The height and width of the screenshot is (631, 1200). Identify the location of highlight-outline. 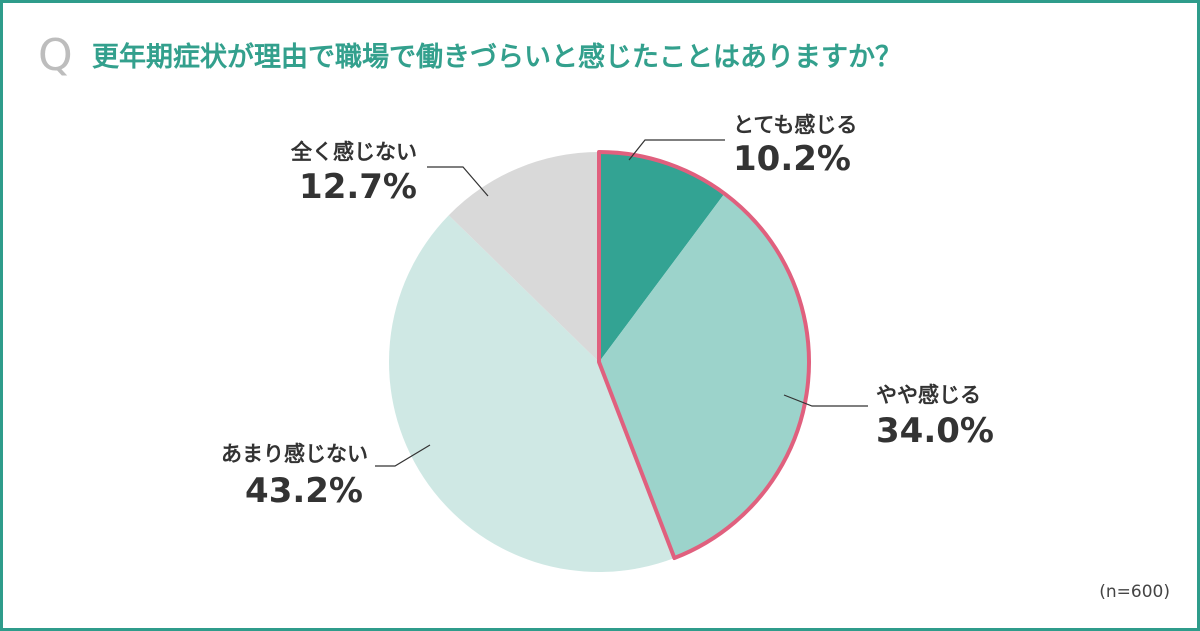
(704, 355).